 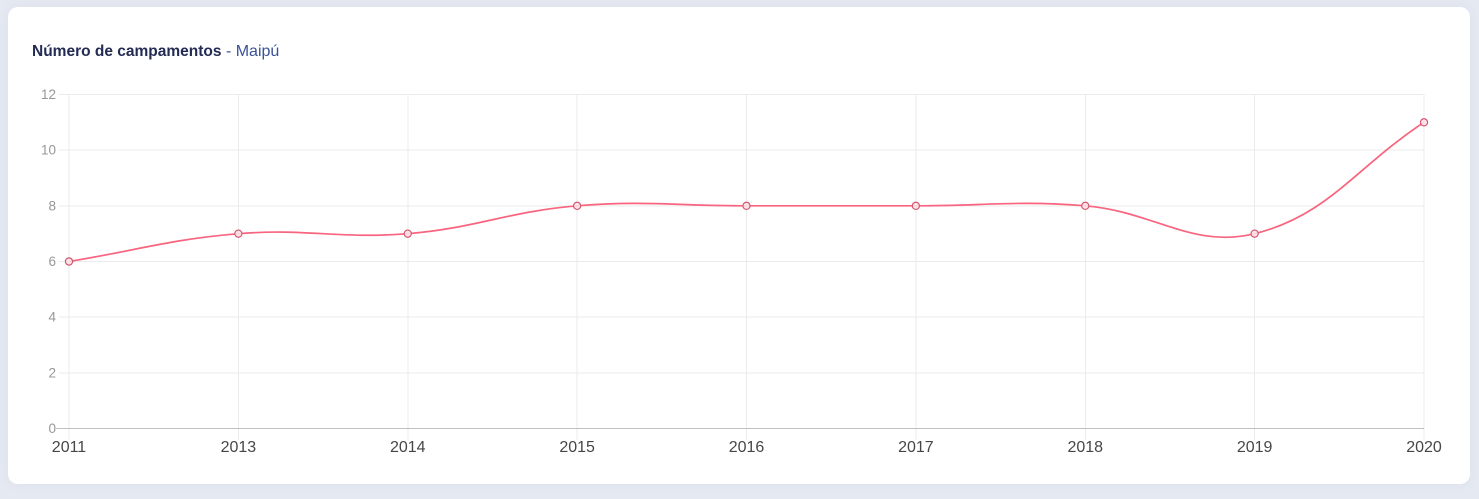 I want to click on svg-text: 2, so click(x=52, y=372).